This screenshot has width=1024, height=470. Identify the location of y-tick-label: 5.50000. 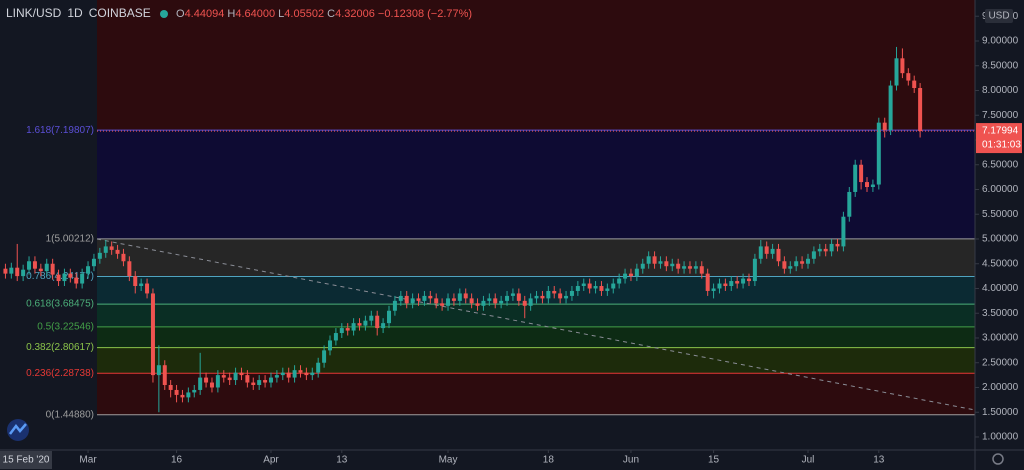
(1000, 214).